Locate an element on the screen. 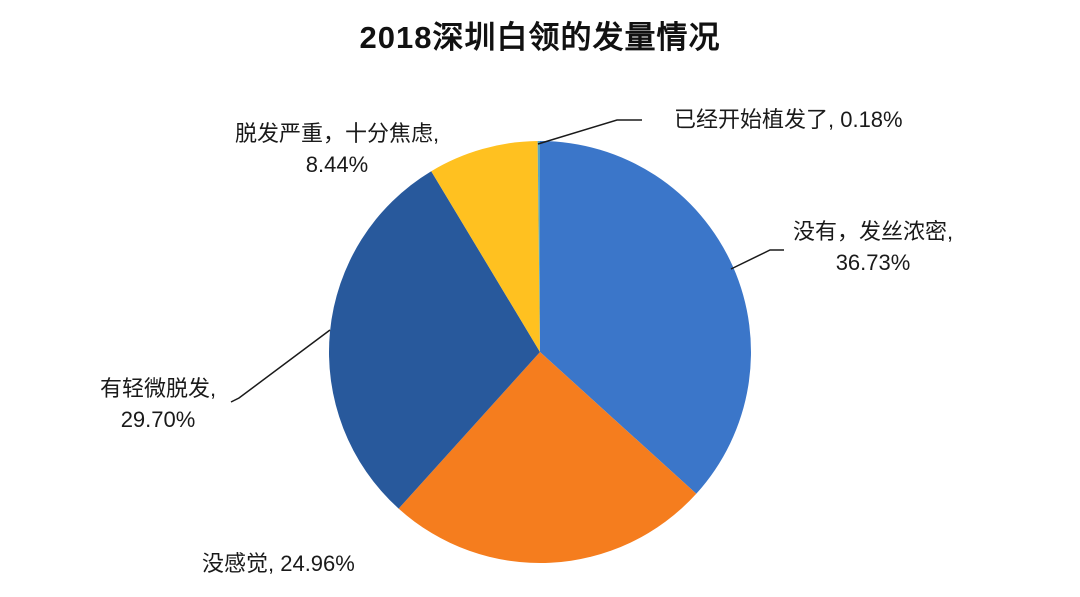 This screenshot has height=597, width=1080. leader-line-slight is located at coordinates (280, 366).